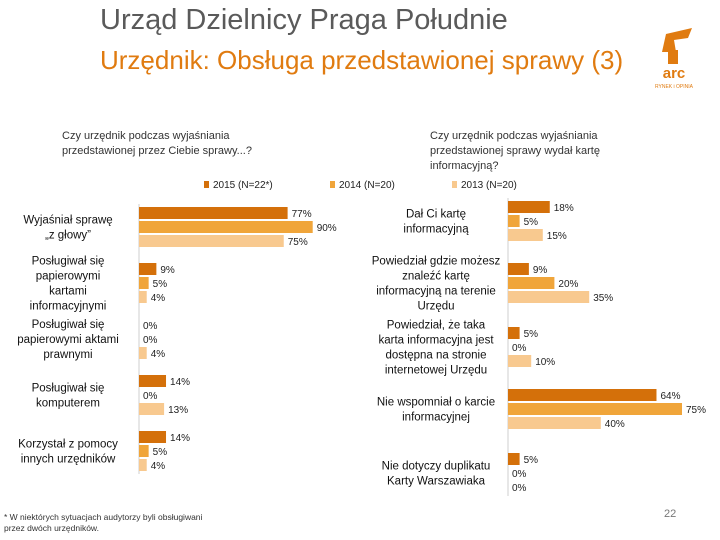 The height and width of the screenshot is (540, 720). I want to click on data-label-right: 75%, so click(696, 410).